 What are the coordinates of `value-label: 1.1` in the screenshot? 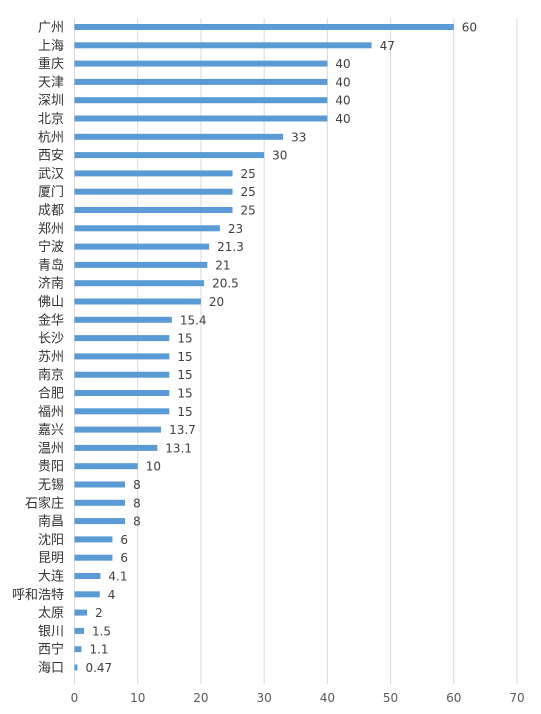 It's located at (98, 650).